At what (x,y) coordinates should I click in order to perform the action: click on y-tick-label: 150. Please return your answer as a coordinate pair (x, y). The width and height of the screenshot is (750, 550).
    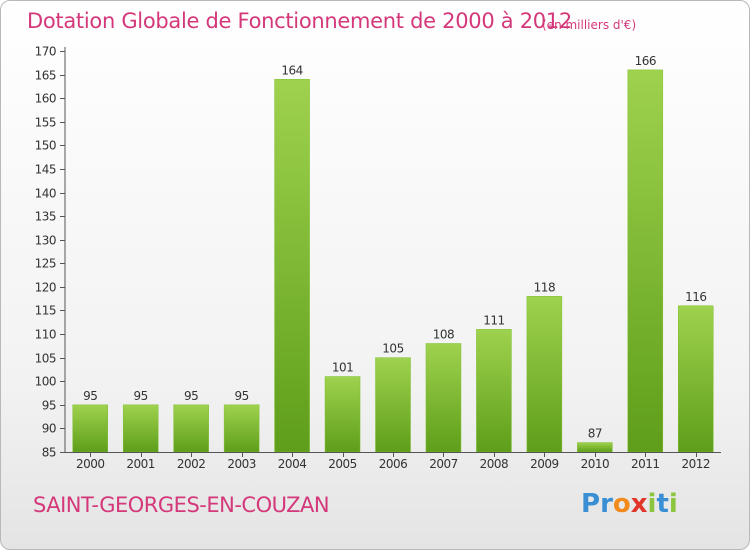
    Looking at the image, I should click on (45, 146).